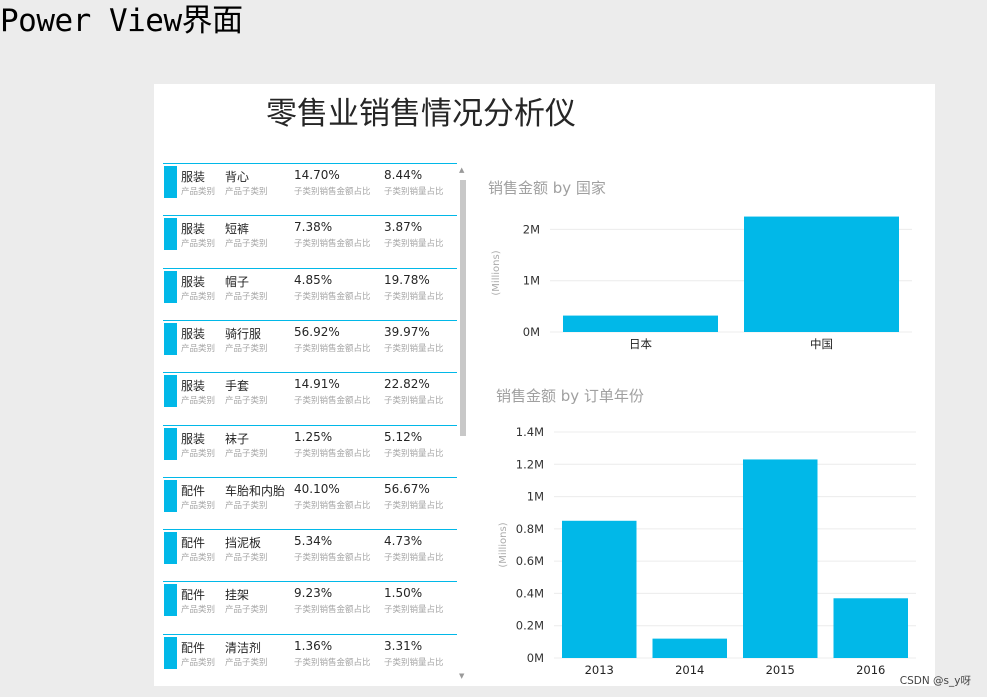 This screenshot has height=697, width=987. Describe the element at coordinates (313, 436) in the screenshot. I see `card-sales-share-value: 1.25%` at that location.